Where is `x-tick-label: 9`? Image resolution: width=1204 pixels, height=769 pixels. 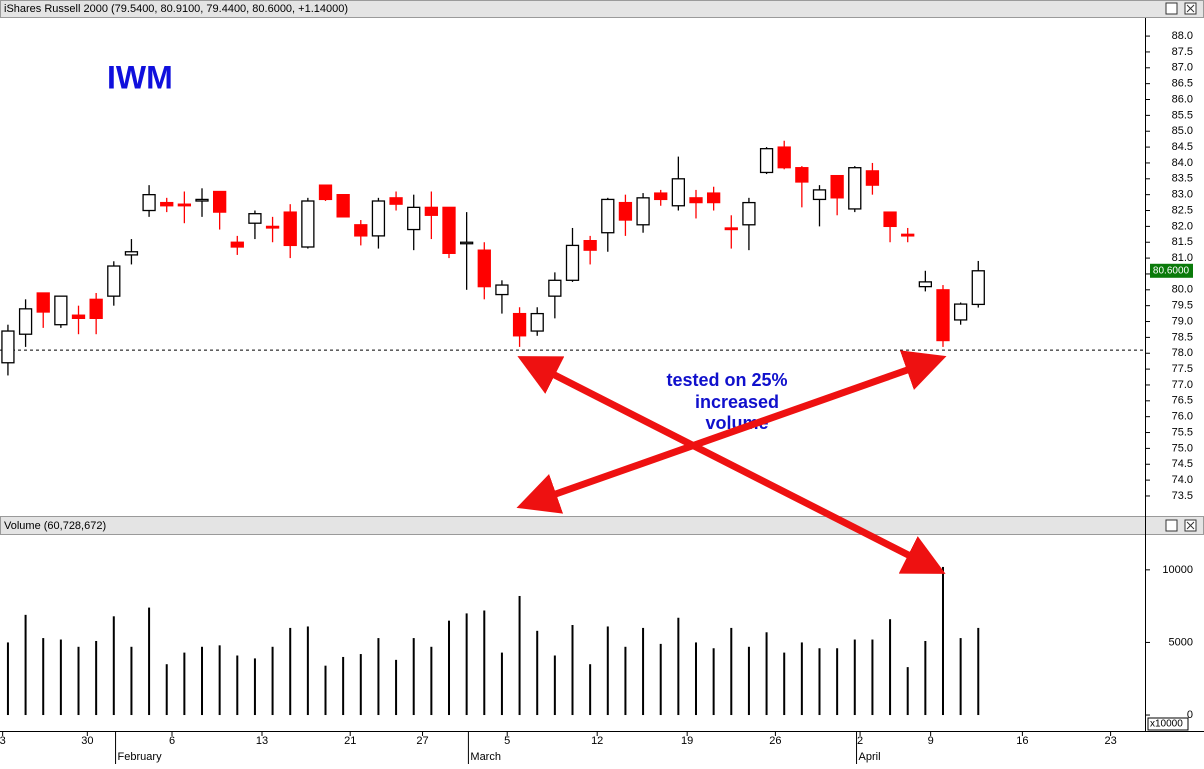 x-tick-label: 9 is located at coordinates (931, 741).